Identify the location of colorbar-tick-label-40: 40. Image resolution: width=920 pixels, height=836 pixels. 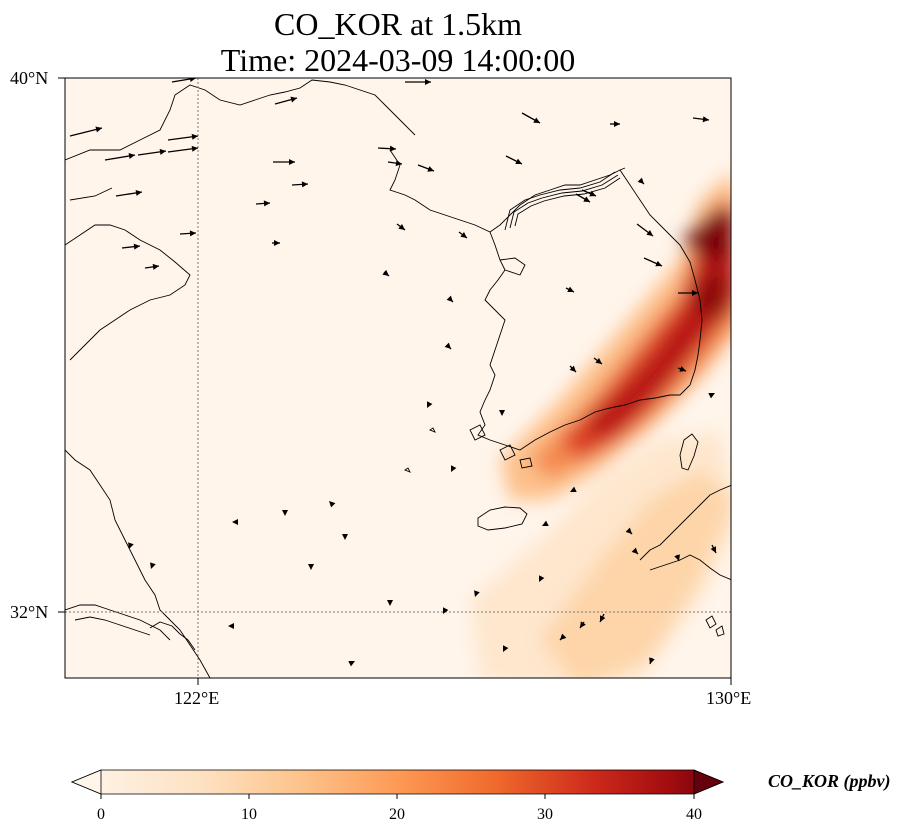
(694, 814).